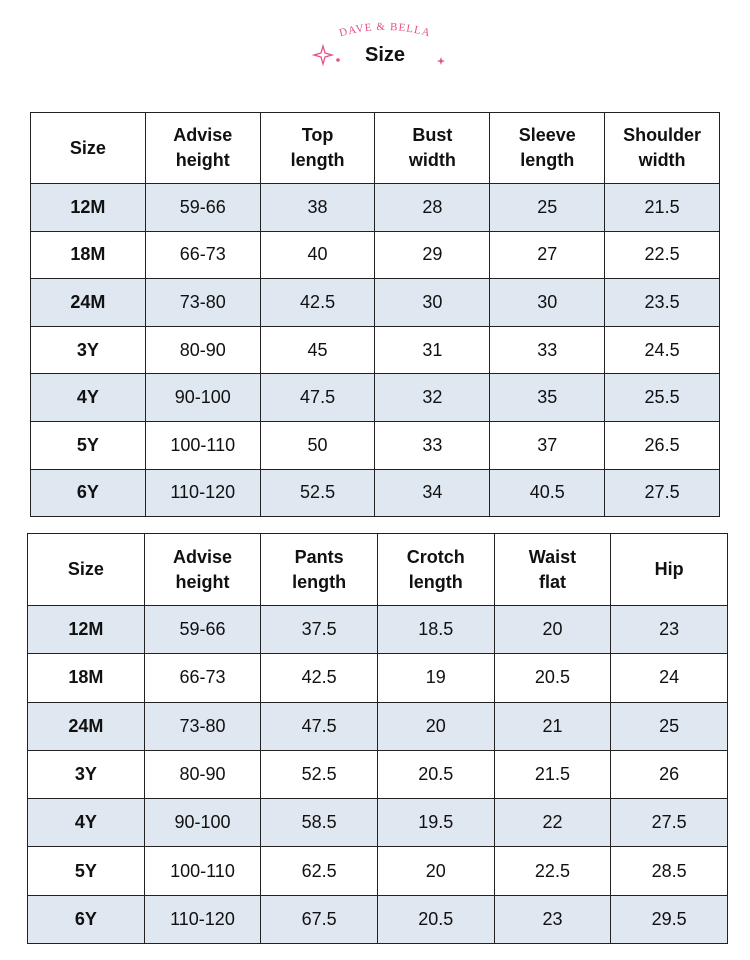  What do you see at coordinates (662, 397) in the screenshot?
I see `measure-cell: 25.5` at bounding box center [662, 397].